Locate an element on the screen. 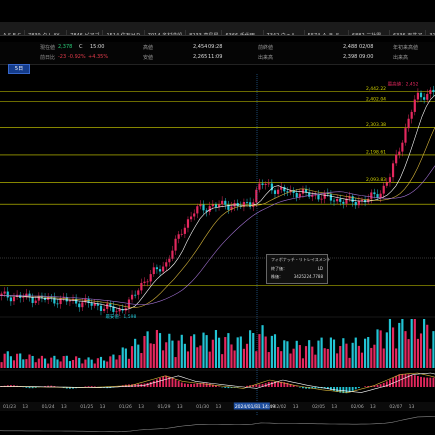  tab-10: 6336 石井ア is located at coordinates (408, 32).